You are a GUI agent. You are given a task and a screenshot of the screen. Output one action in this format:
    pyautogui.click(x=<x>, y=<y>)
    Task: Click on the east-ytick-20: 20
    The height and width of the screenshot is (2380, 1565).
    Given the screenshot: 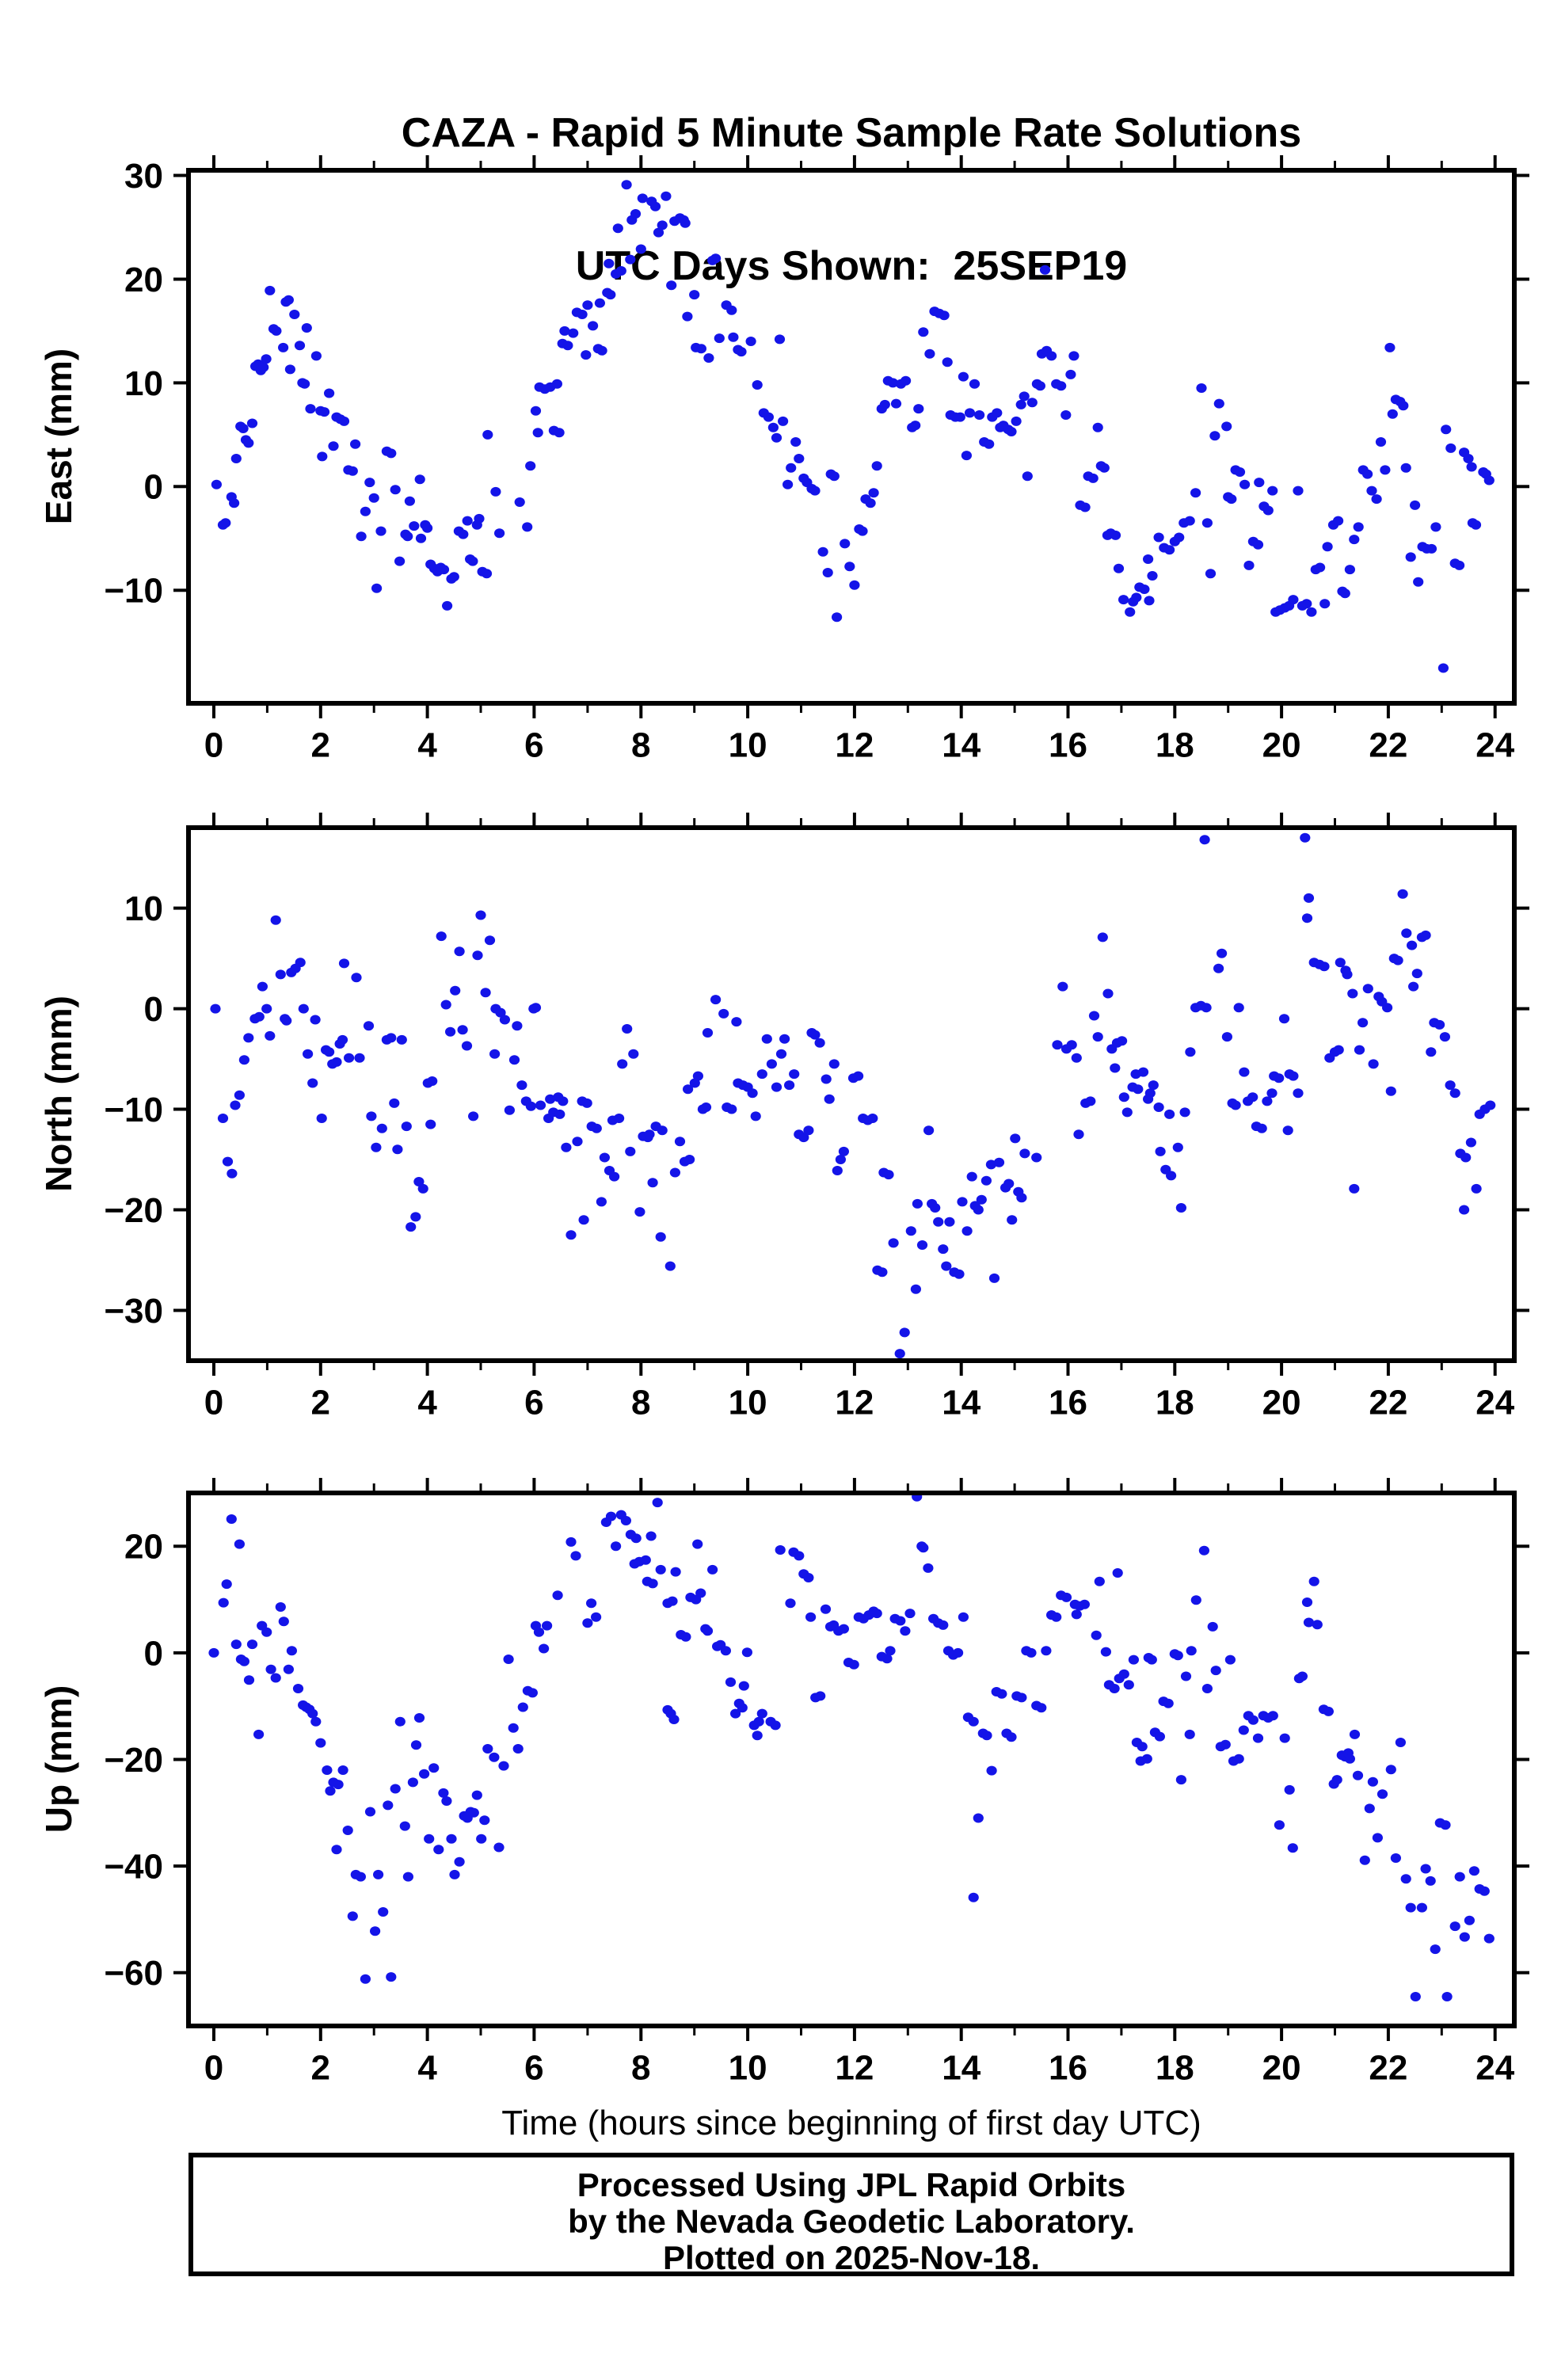 What is the action you would take?
    pyautogui.click(x=143, y=280)
    